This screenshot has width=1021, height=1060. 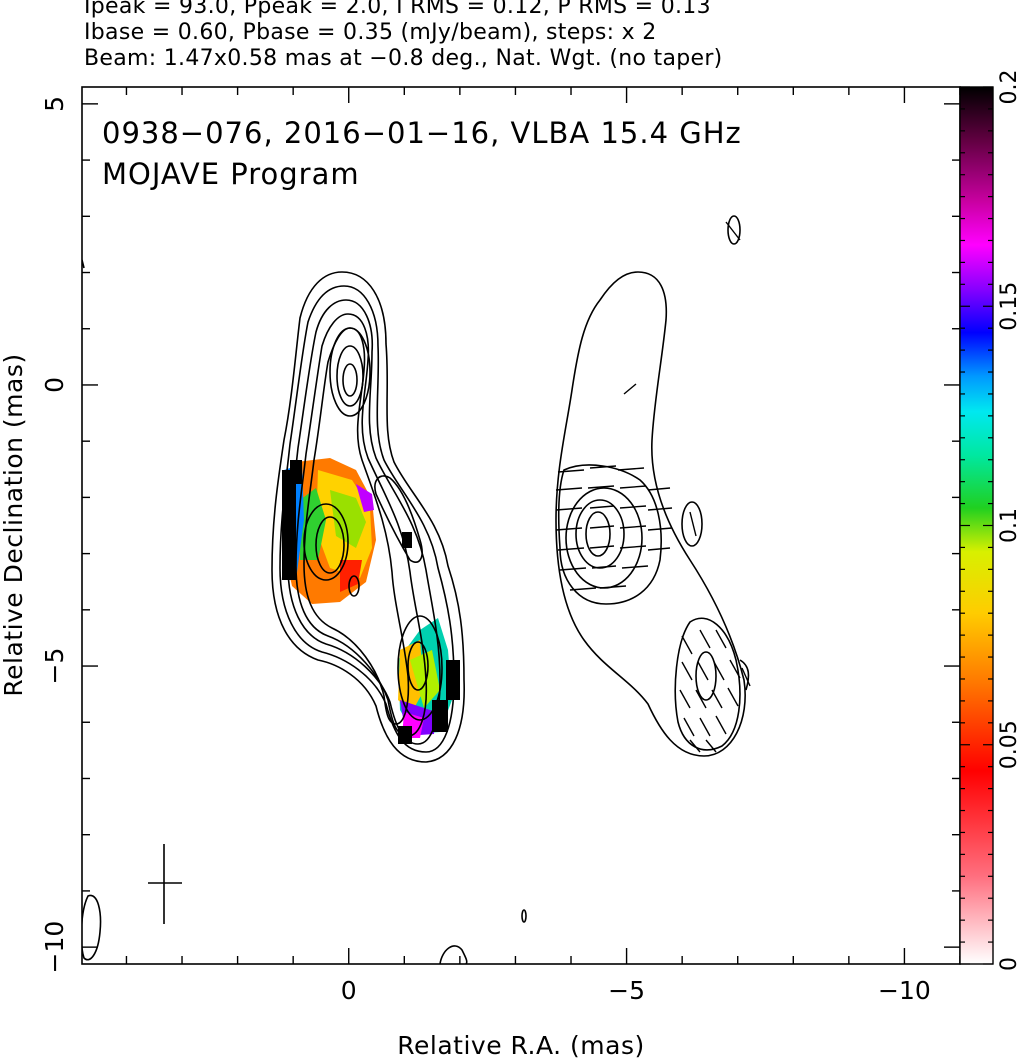 What do you see at coordinates (54, 947) in the screenshot?
I see `y-tick-label: −10` at bounding box center [54, 947].